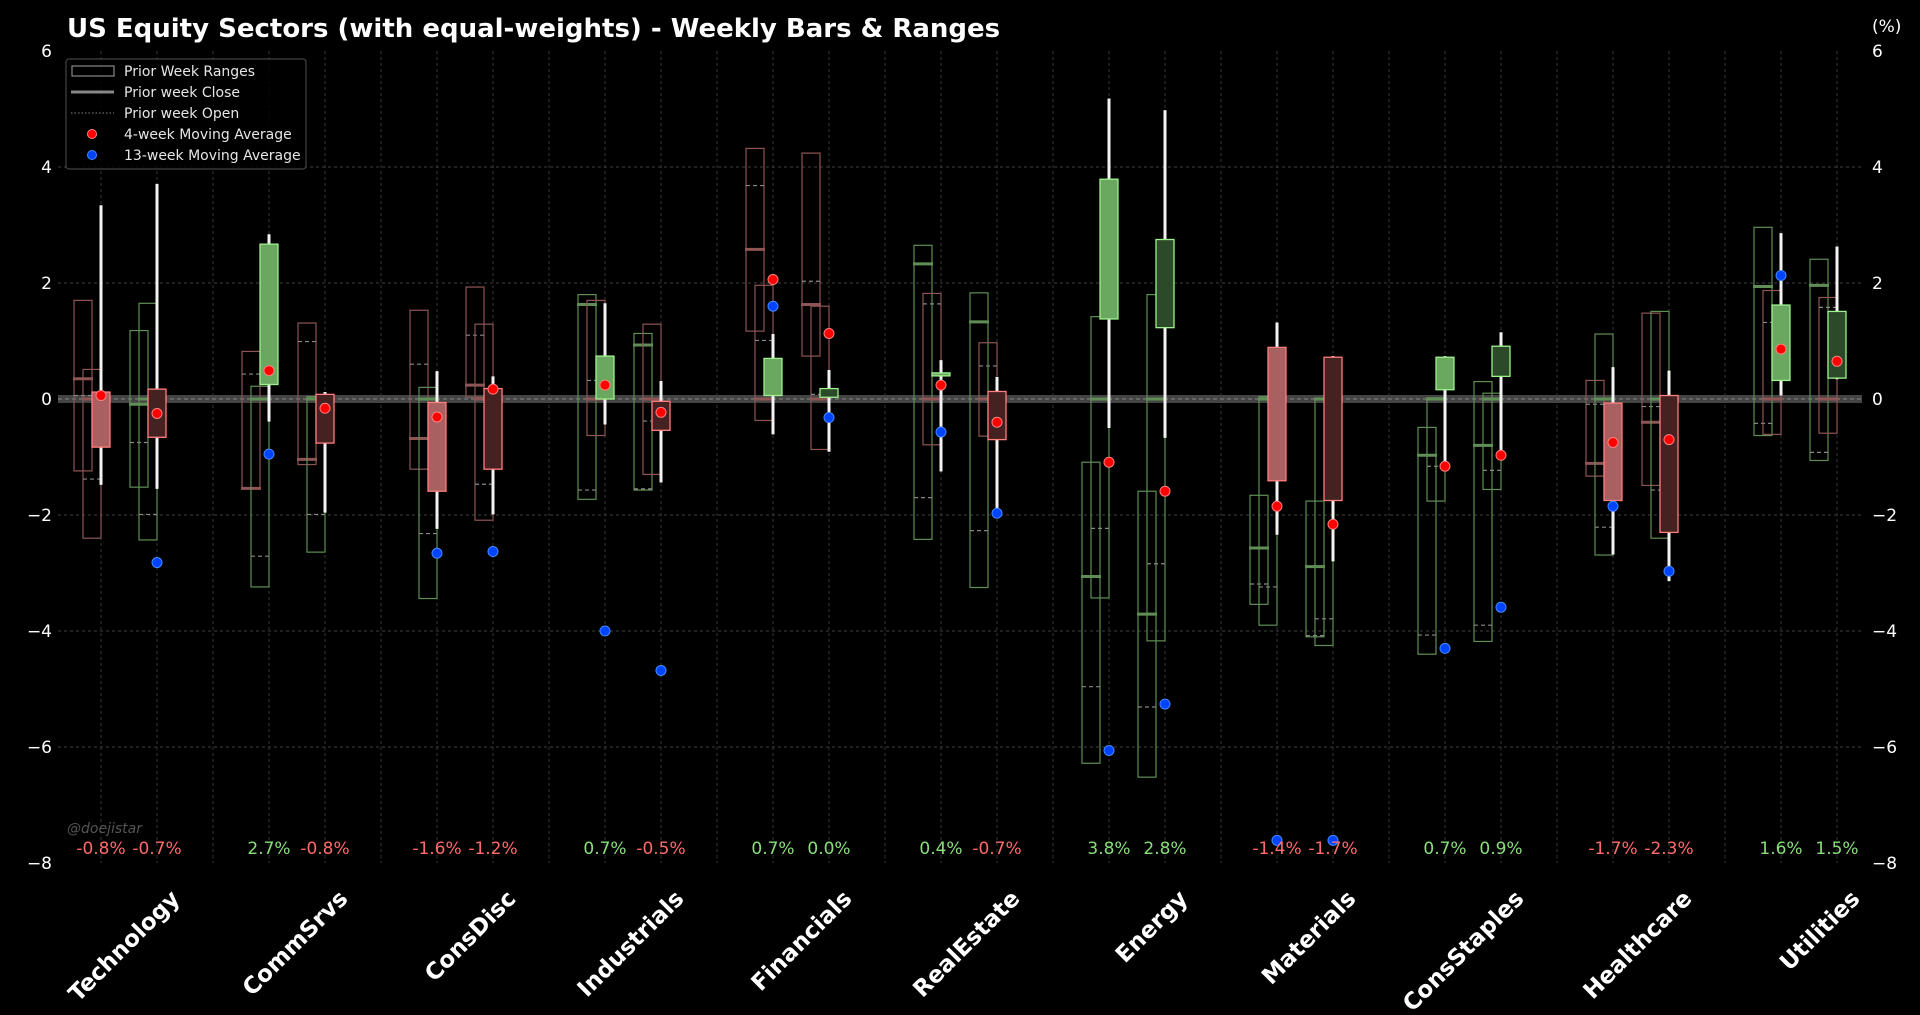  What do you see at coordinates (1332, 849) in the screenshot?
I see `weekly-return-label: -1.7%` at bounding box center [1332, 849].